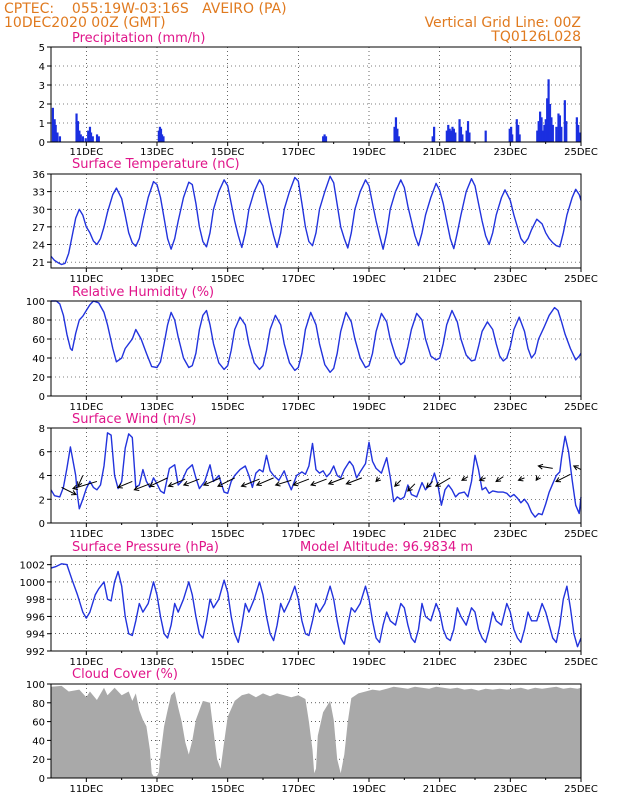  What do you see at coordinates (38, 246) in the screenshot?
I see `y-tick-label: 24` at bounding box center [38, 246].